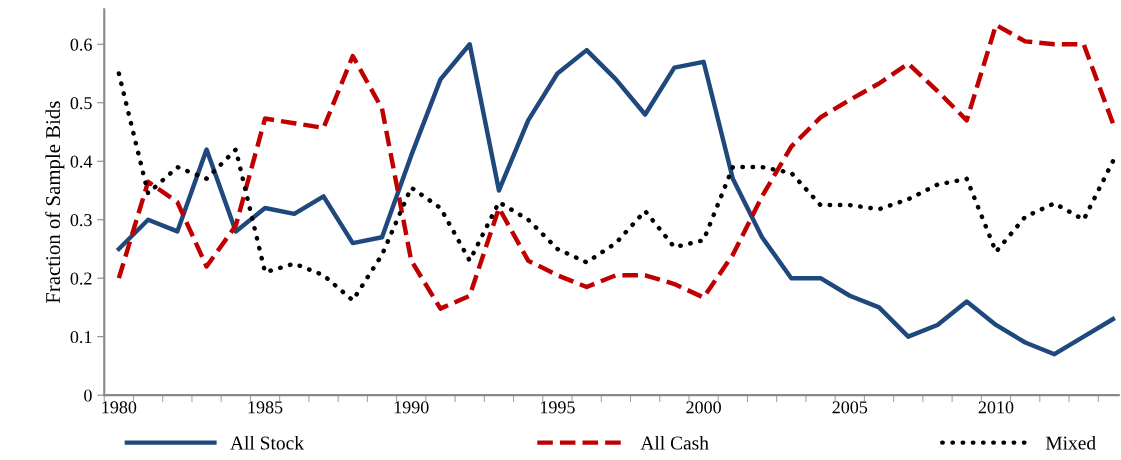 The width and height of the screenshot is (1121, 460). What do you see at coordinates (267, 442) in the screenshot?
I see `legend-label: All Stock` at bounding box center [267, 442].